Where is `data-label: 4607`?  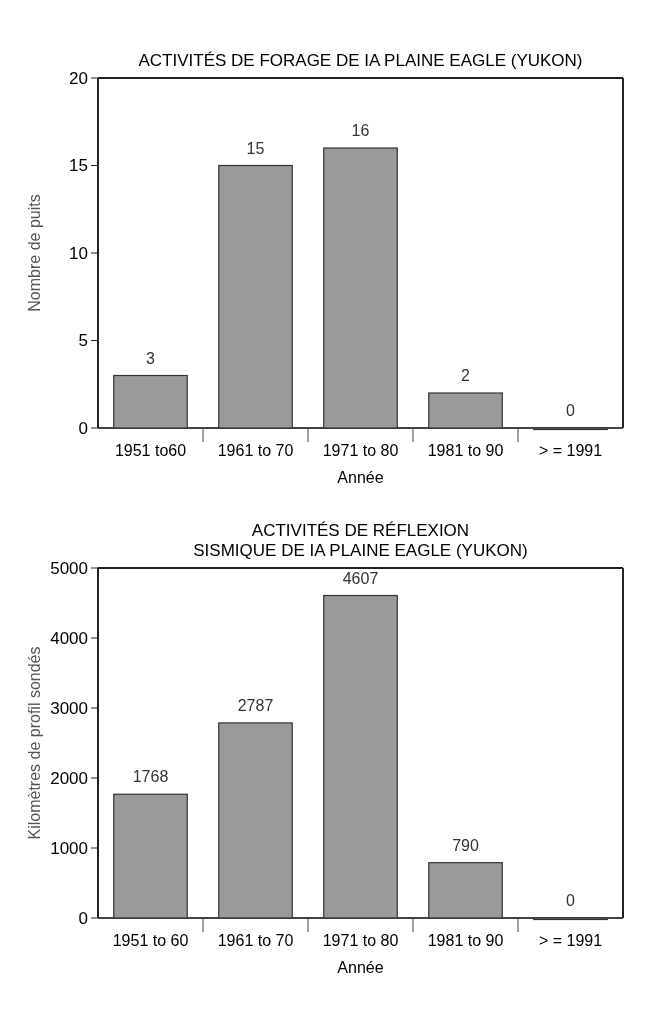 data-label: 4607 is located at coordinates (360, 578).